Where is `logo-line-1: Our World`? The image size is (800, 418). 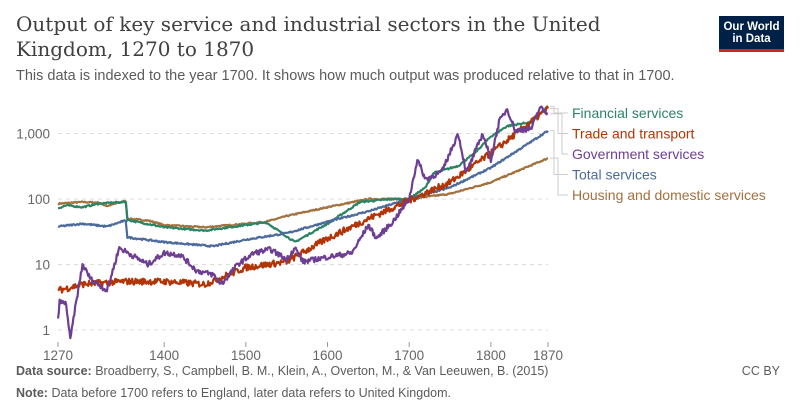
logo-line-1: Our World is located at coordinates (751, 27).